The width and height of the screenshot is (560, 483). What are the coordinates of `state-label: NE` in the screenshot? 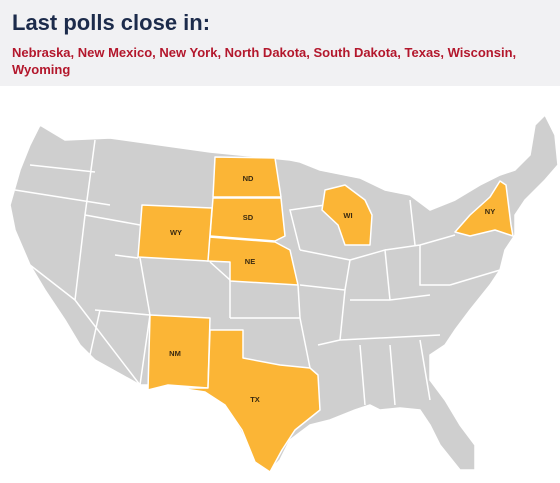 It's located at (250, 261).